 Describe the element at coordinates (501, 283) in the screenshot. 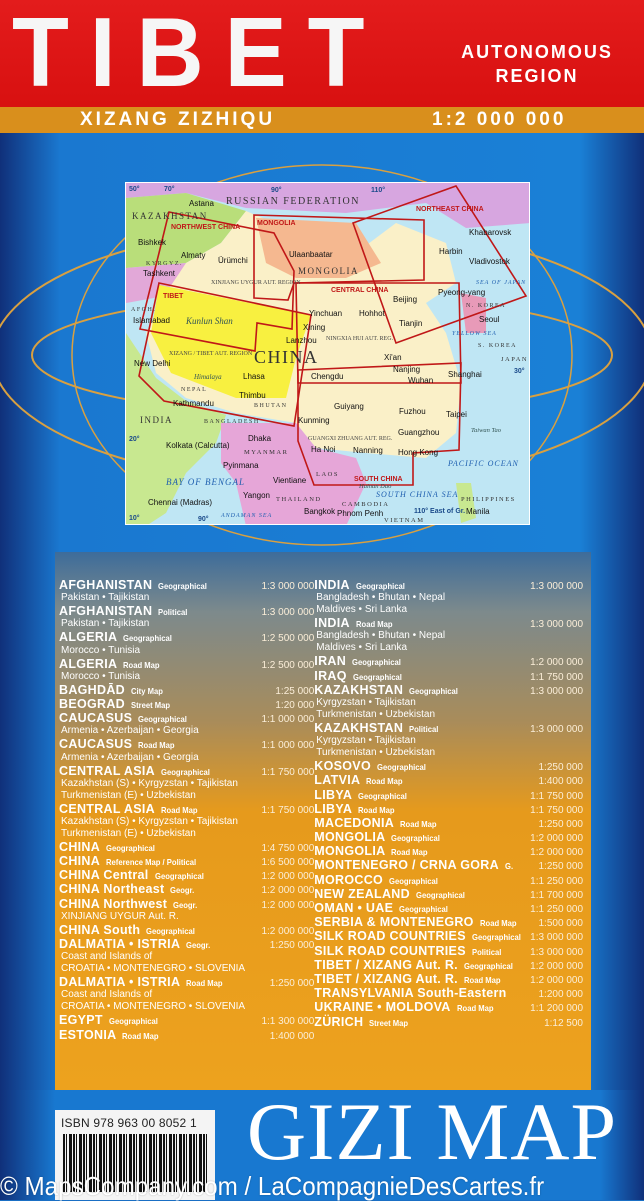

I see `label-sea: SEA OF JAPAN` at that location.